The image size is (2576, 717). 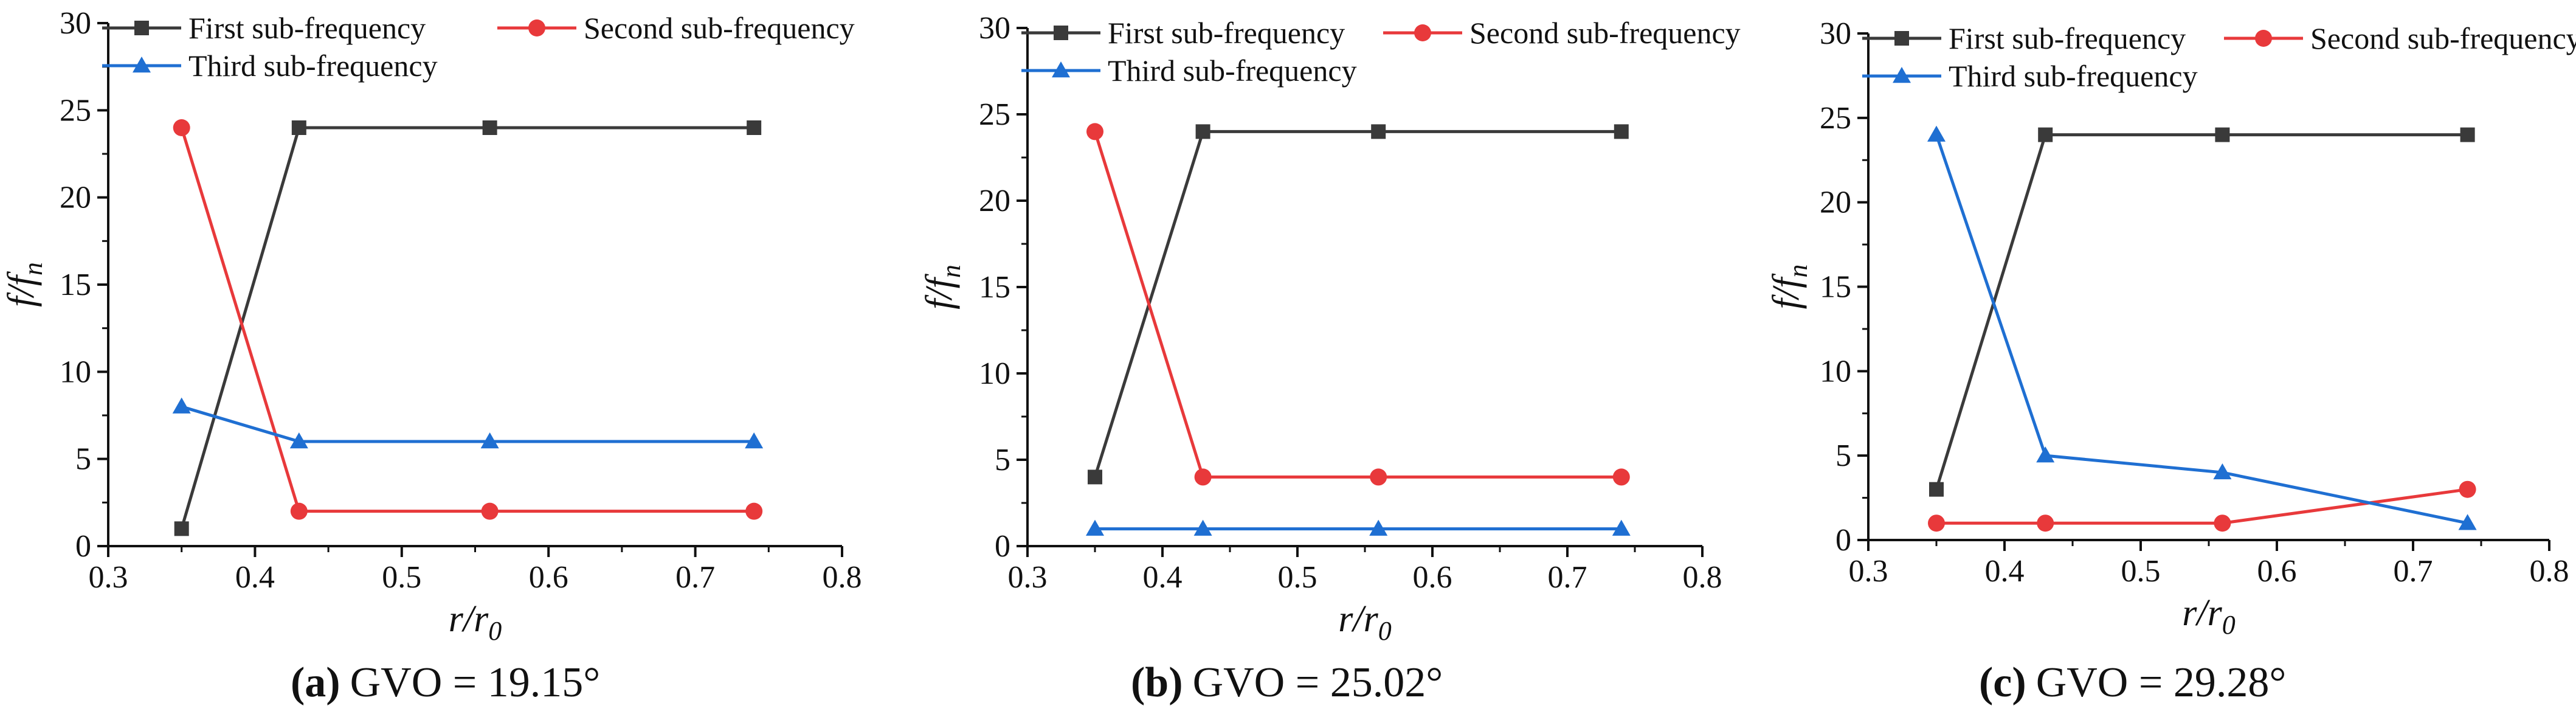 What do you see at coordinates (1157, 683) in the screenshot?
I see `panel-label: (b)` at bounding box center [1157, 683].